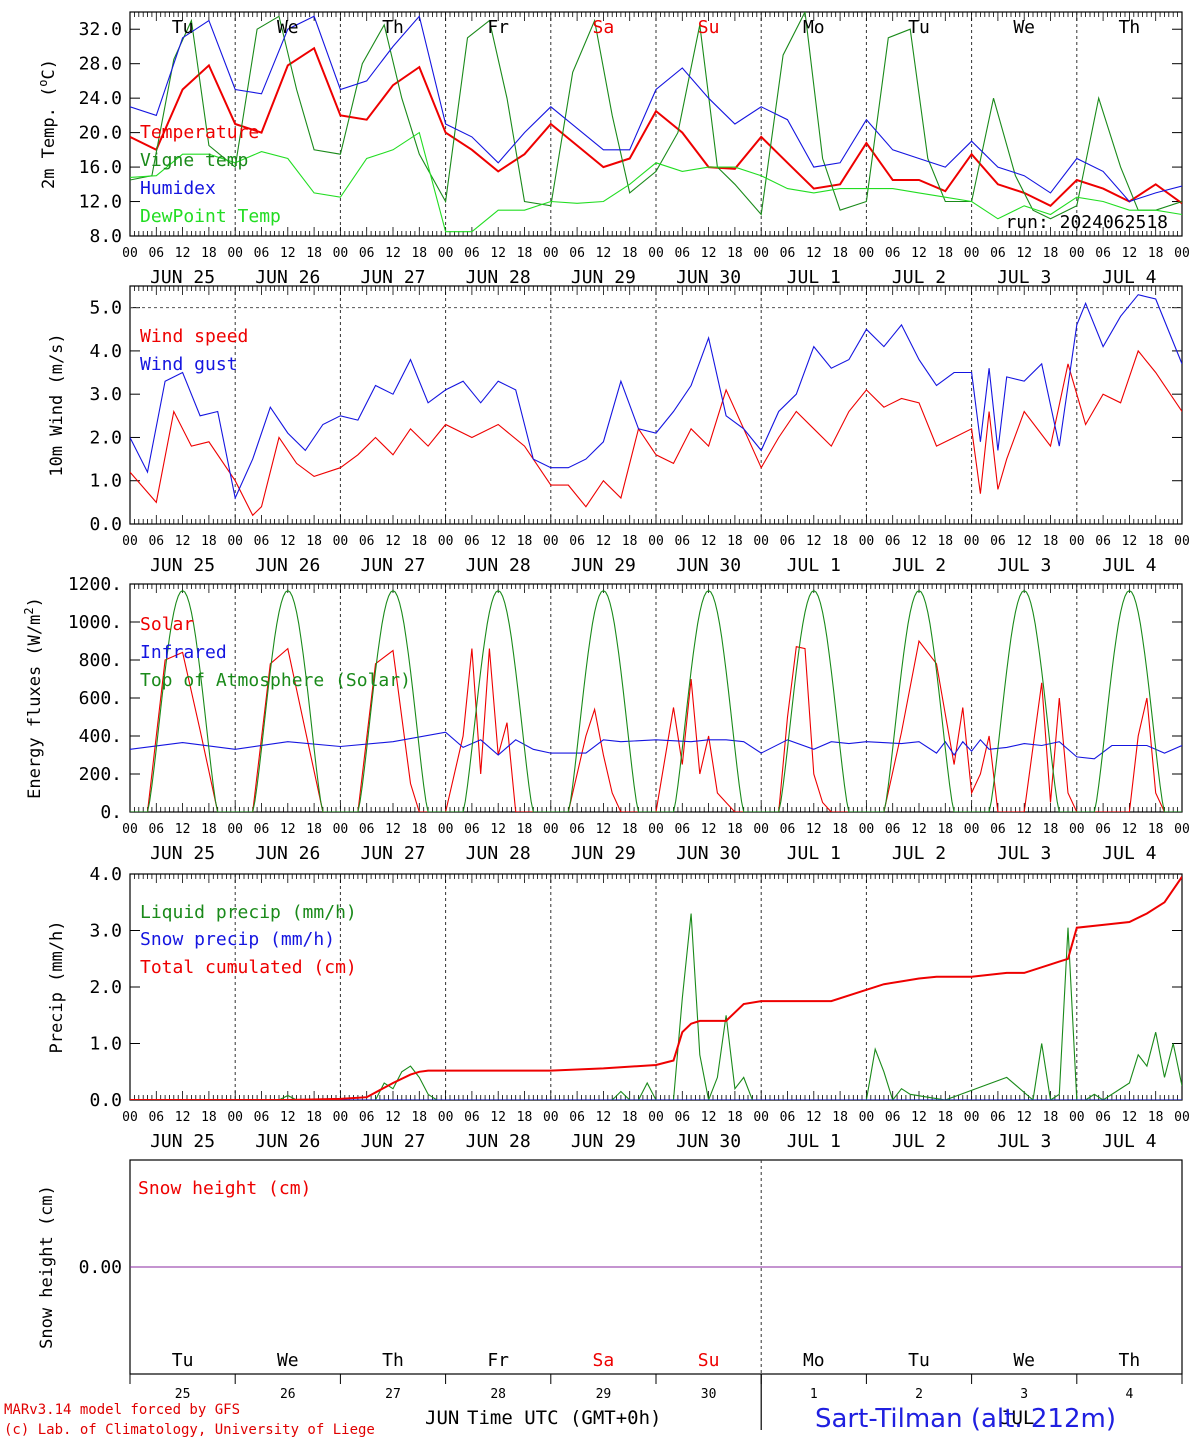 The width and height of the screenshot is (1194, 1440). What do you see at coordinates (1024, 1394) in the screenshot?
I see `day-number-label: 3` at bounding box center [1024, 1394].